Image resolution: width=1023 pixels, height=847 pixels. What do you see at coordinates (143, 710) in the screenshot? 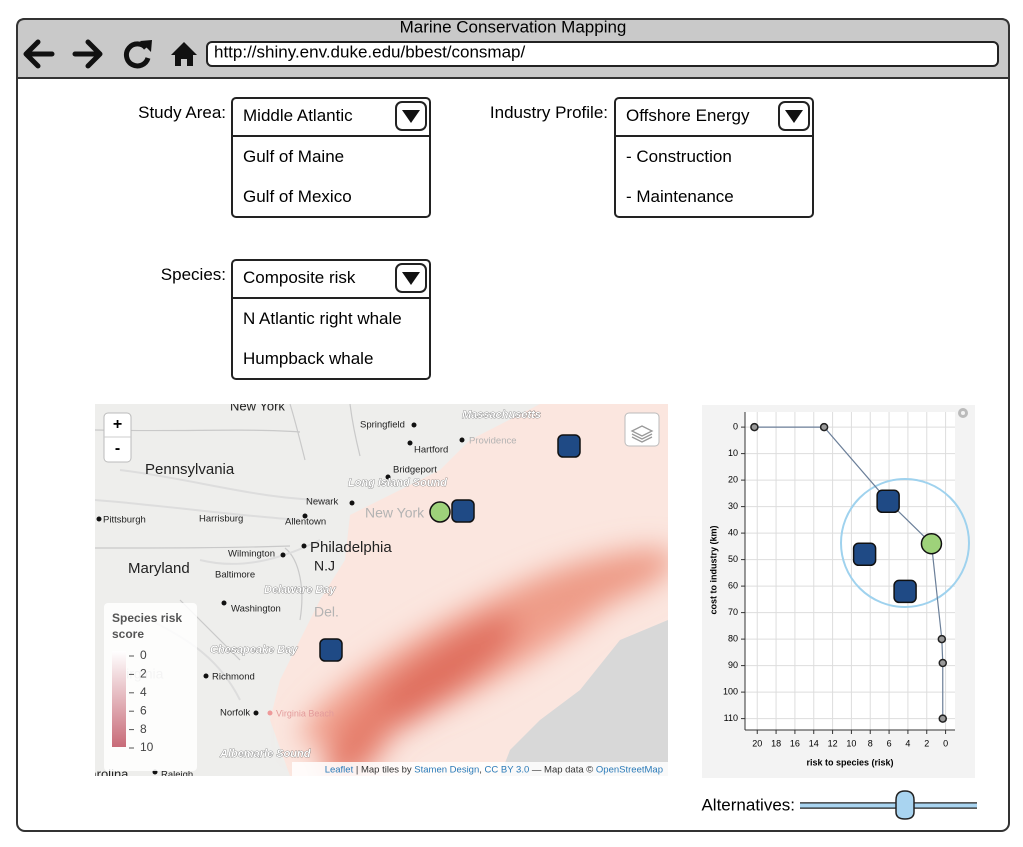
I see `legend-tick-label: 6` at bounding box center [143, 710].